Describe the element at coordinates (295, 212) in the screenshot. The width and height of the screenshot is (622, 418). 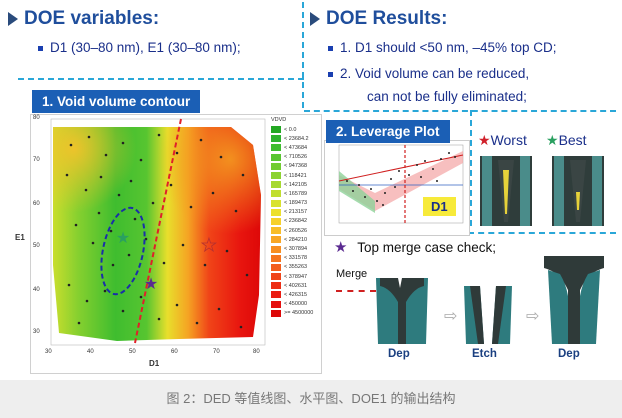
I see `legend-item: < 213157` at that location.